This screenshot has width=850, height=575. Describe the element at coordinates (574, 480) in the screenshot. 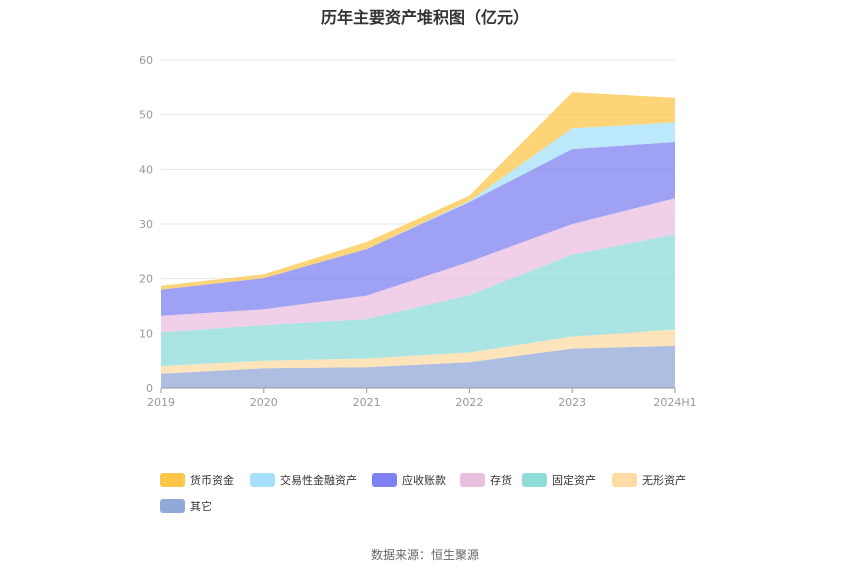

I see `legend-label: 固定资产` at that location.